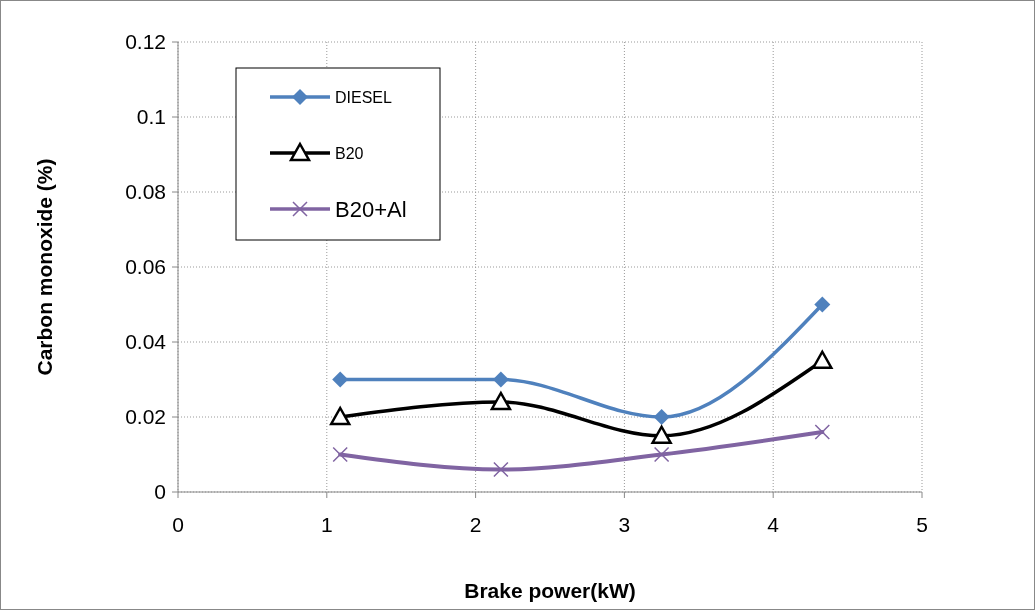 The height and width of the screenshot is (610, 1035). Describe the element at coordinates (146, 342) in the screenshot. I see `y-tick-label: 0.04` at that location.